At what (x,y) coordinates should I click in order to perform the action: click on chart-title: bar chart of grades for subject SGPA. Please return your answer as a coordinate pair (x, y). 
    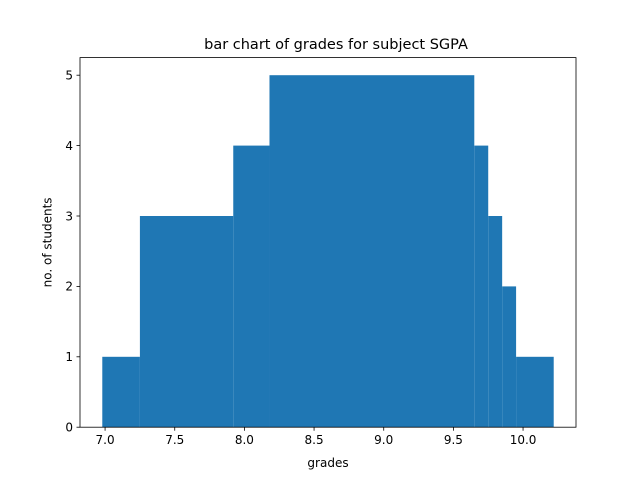
    Looking at the image, I should click on (336, 45).